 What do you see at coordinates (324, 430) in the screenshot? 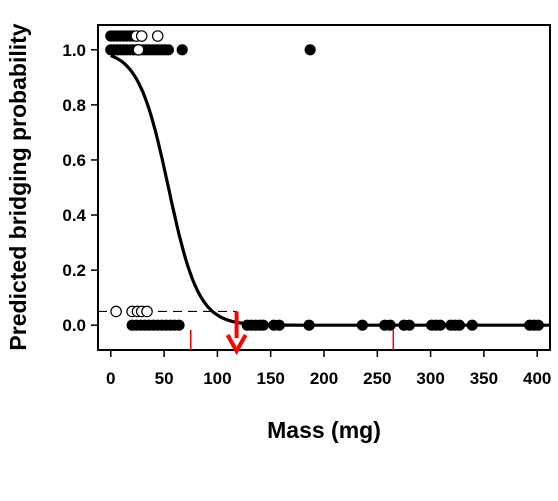
I see `x-axis-title: Mass (mg)` at bounding box center [324, 430].